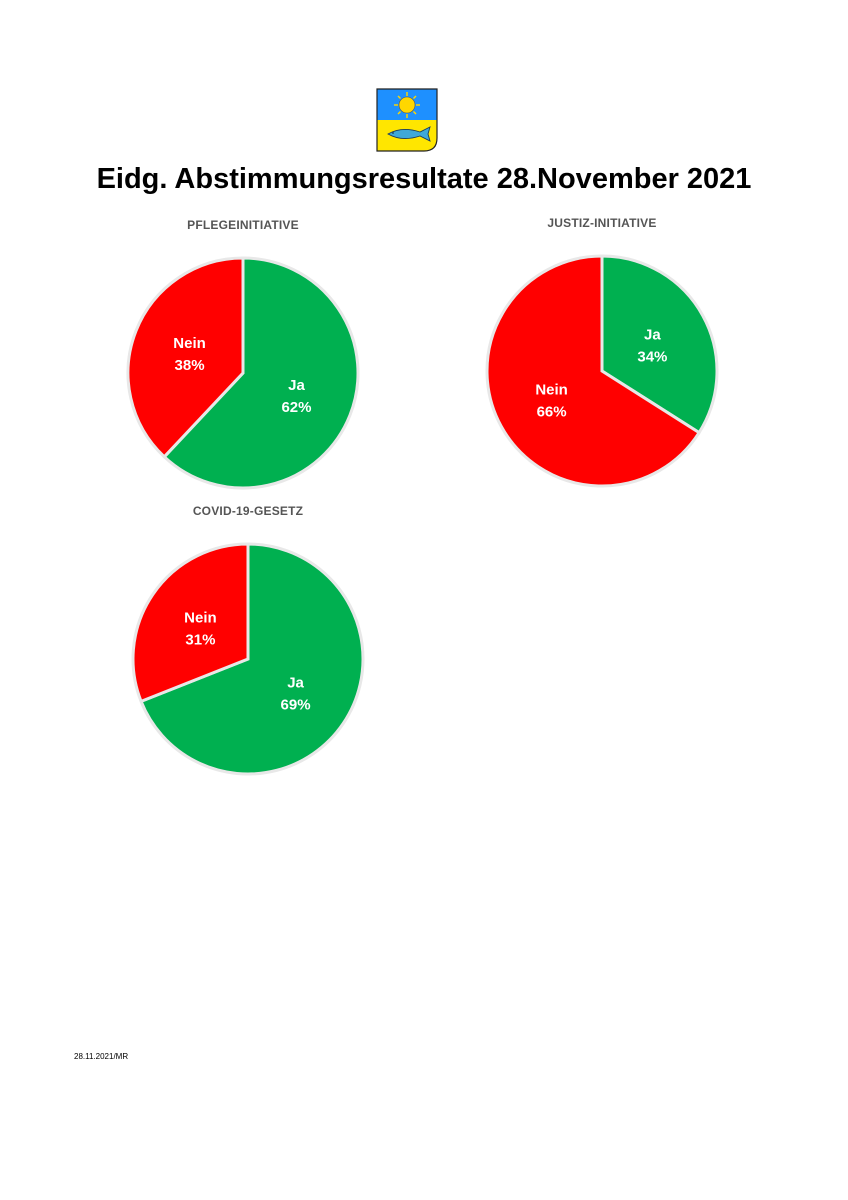  I want to click on slice-value-nein: 31%, so click(200, 640).